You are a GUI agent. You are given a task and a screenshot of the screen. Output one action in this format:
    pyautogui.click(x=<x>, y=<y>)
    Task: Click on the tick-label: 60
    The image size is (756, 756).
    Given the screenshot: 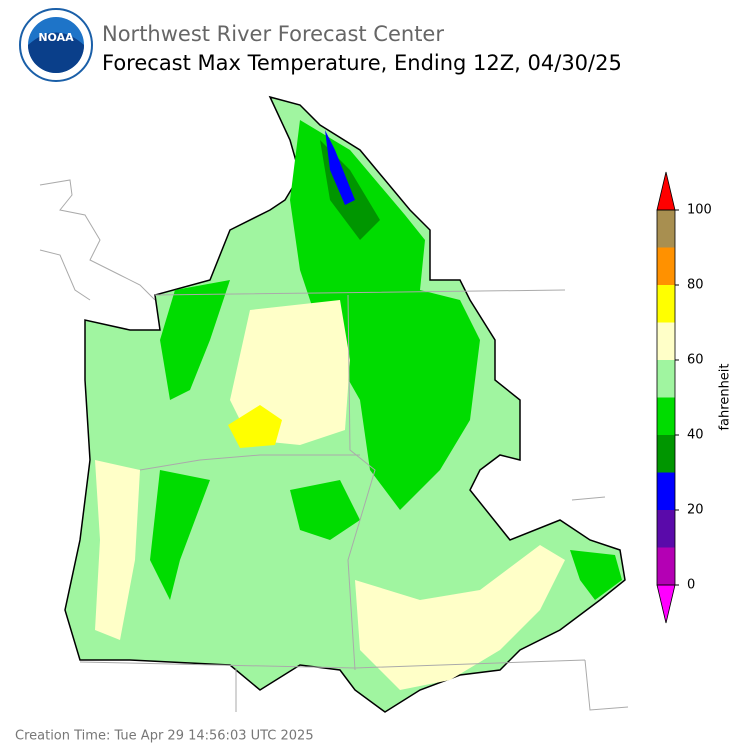 What is the action you would take?
    pyautogui.click(x=695, y=360)
    